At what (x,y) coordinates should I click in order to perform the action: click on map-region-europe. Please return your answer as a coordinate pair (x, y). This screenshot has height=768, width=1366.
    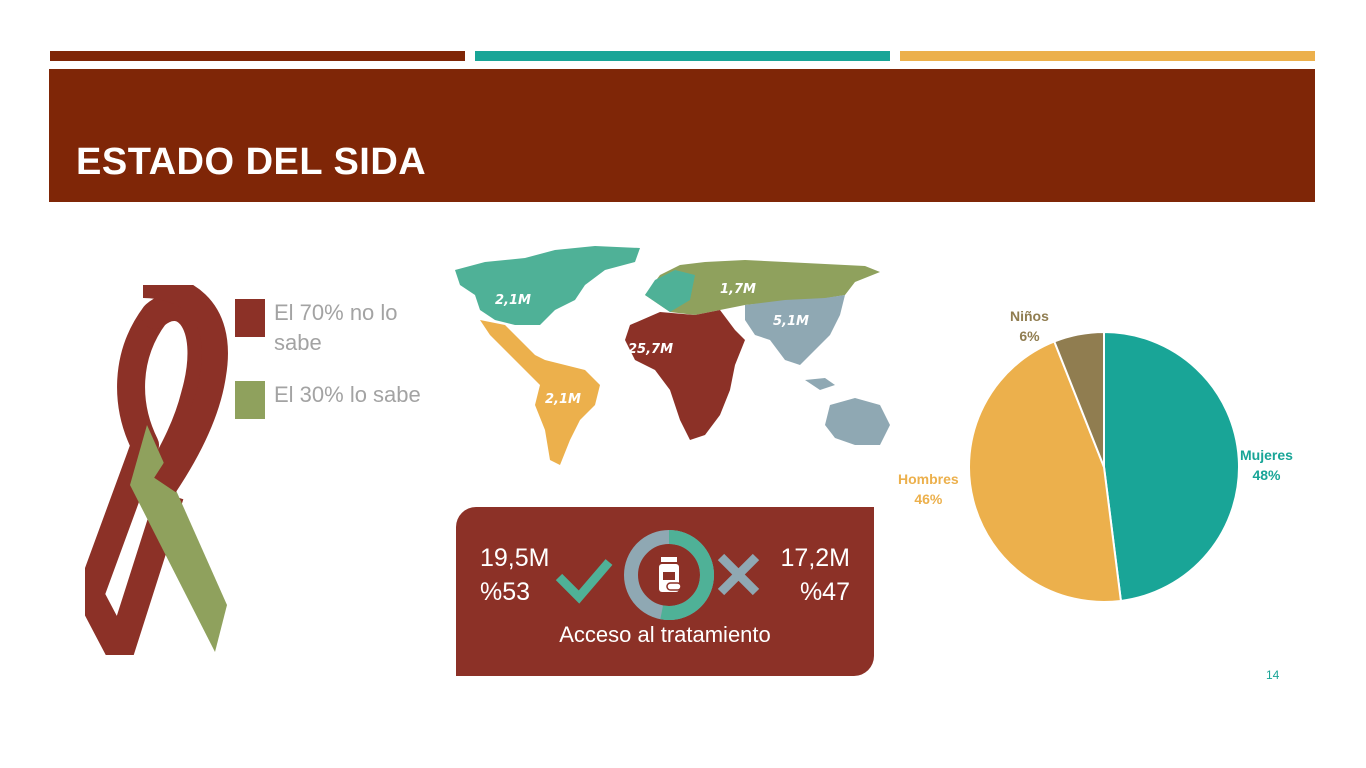
    Looking at the image, I should click on (762, 287).